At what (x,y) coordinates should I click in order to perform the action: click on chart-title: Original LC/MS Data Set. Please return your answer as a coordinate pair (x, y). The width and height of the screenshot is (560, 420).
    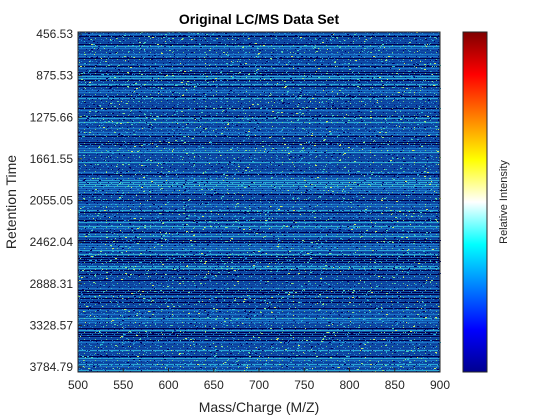
    Looking at the image, I should click on (259, 19).